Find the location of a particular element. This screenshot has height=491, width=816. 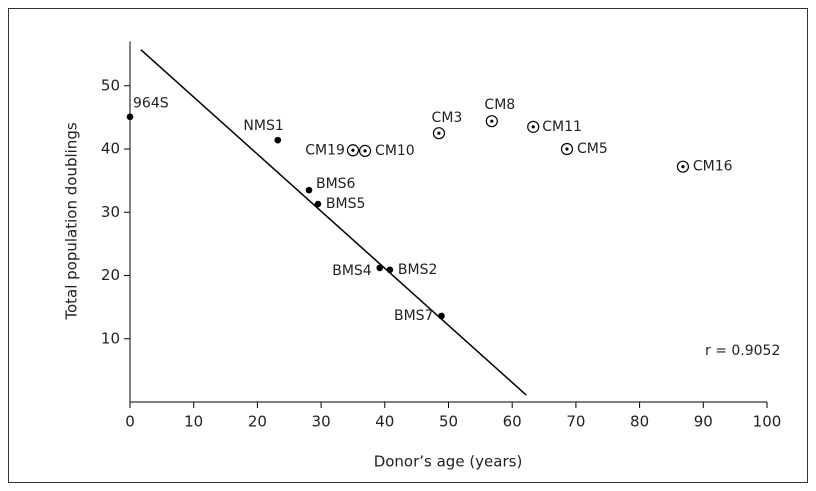

point-label: BMS4 is located at coordinates (352, 271).